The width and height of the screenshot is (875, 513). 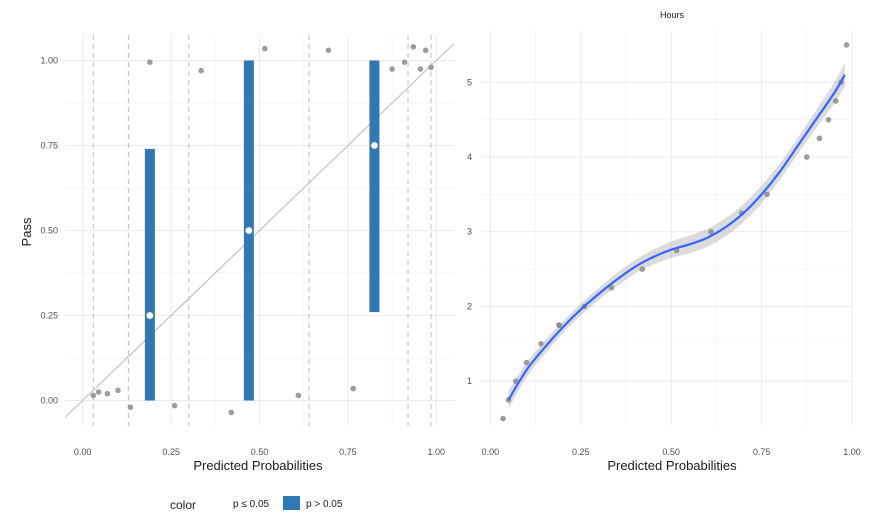 What do you see at coordinates (437, 452) in the screenshot?
I see `left-x-tick-label: 1.00` at bounding box center [437, 452].